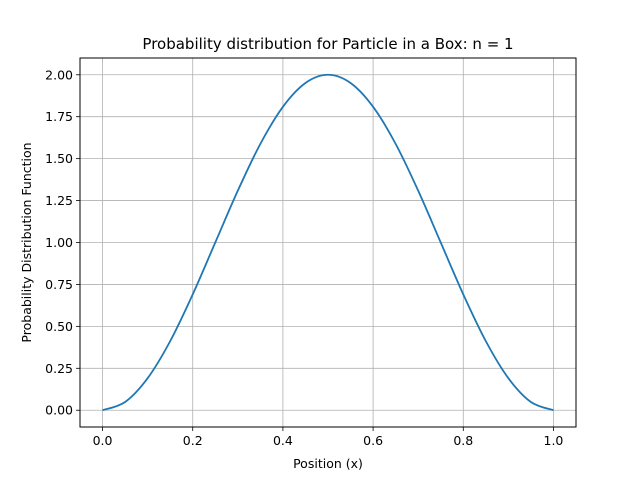 The width and height of the screenshot is (640, 480). What do you see at coordinates (59, 284) in the screenshot?
I see `y-tick-label: 0.75` at bounding box center [59, 284].